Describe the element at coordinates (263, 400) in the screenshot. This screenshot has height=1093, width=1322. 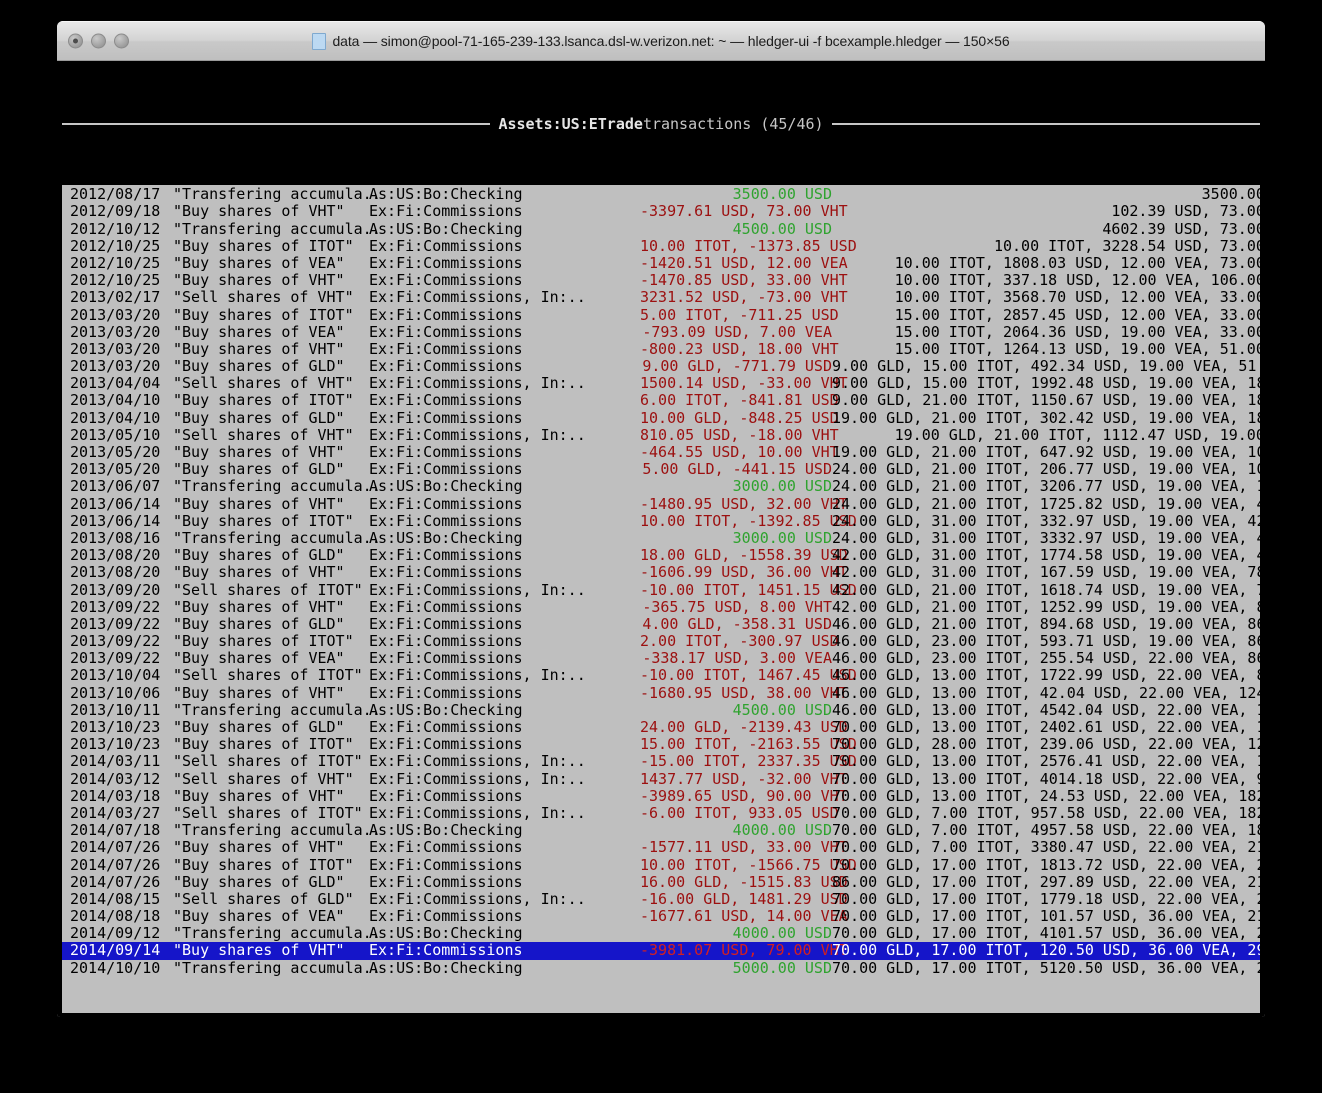
I see `transaction-description: "Buy shares of ITOT"` at that location.